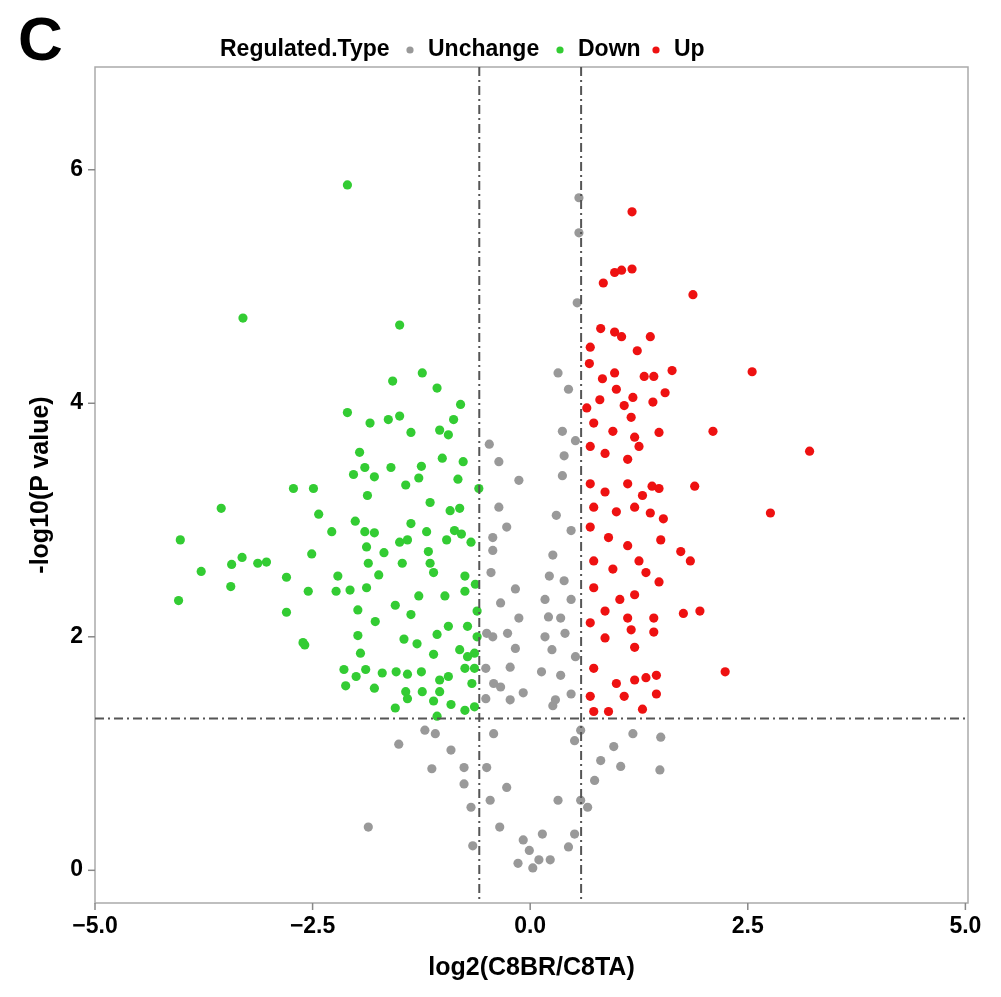  What do you see at coordinates (40, 38) in the screenshot?
I see `chart-title: C` at bounding box center [40, 38].